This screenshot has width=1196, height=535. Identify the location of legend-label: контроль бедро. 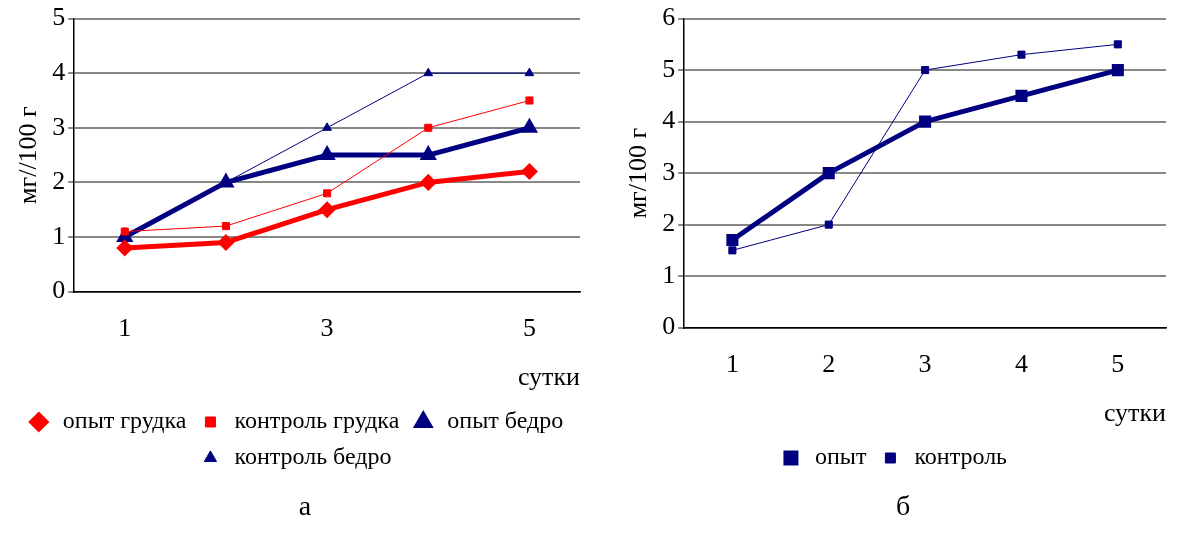
(313, 456).